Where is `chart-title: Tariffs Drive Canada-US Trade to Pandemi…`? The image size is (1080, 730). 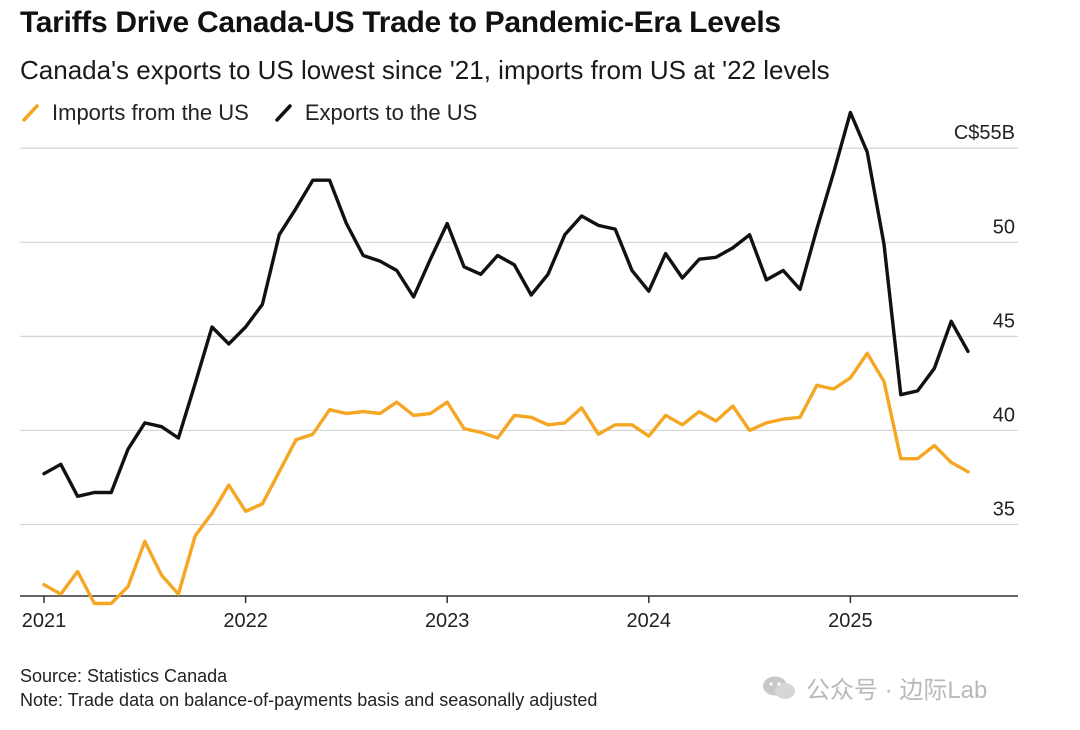 chart-title: Tariffs Drive Canada-US Trade to Pandemi… is located at coordinates (400, 22).